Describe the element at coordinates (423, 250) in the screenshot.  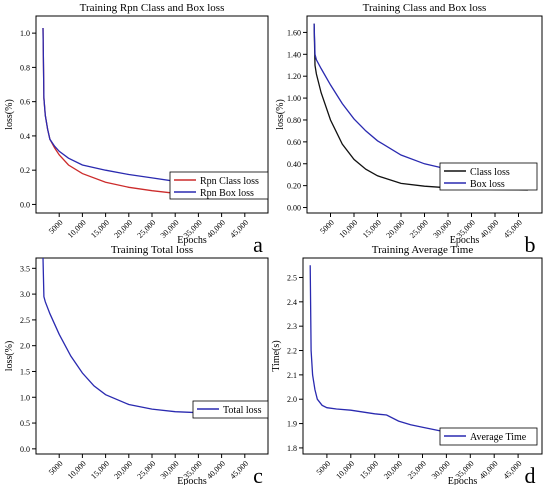
I see `chart-title: Training Average Time` at that location.